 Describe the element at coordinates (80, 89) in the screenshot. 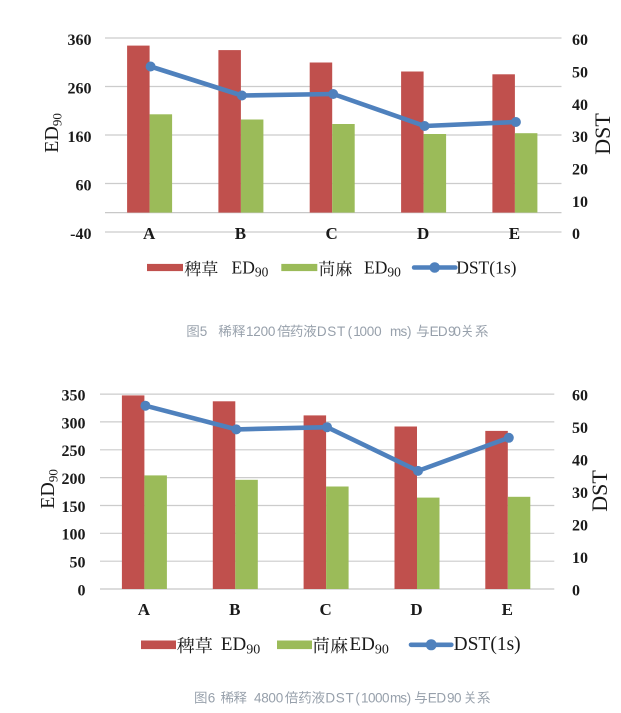

I see `svg-text: 260` at that location.